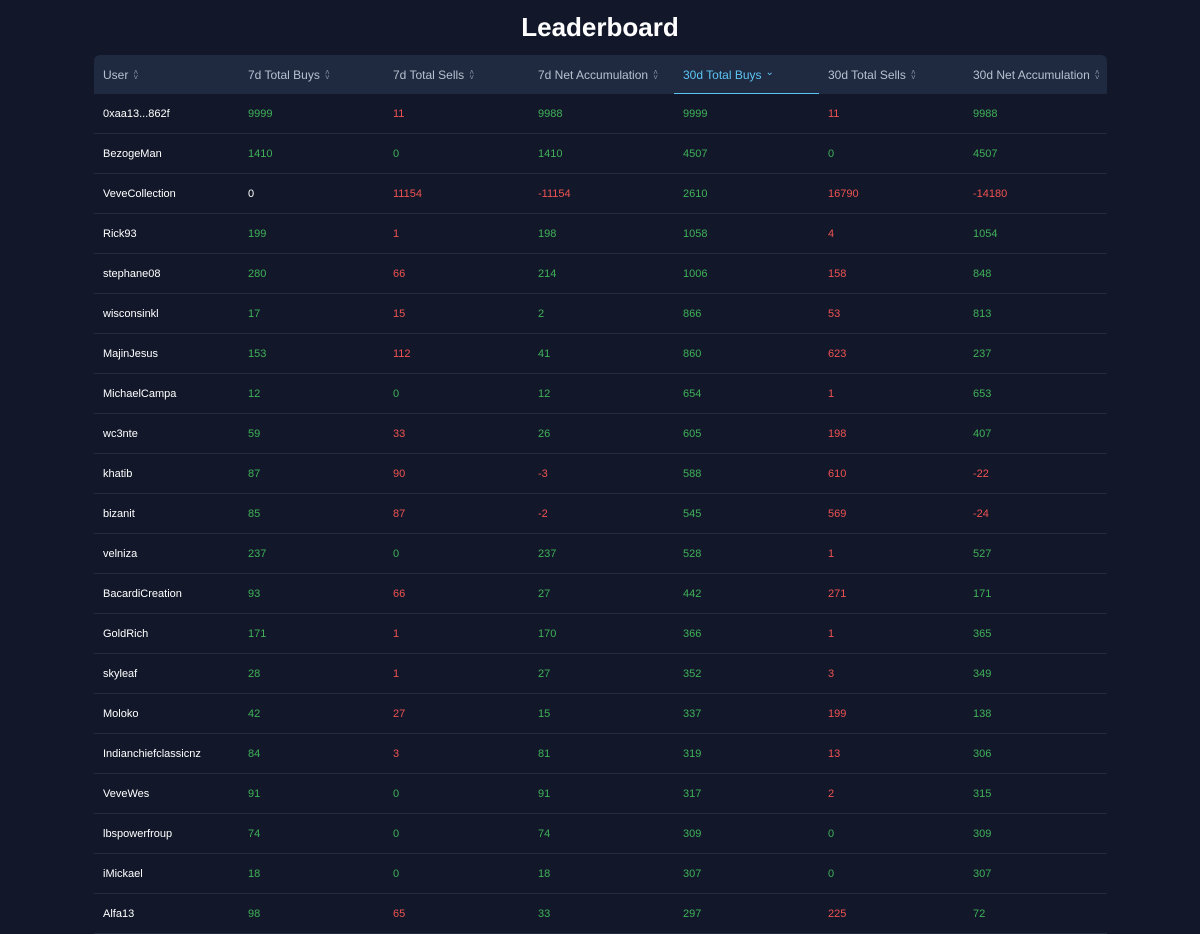 This screenshot has height=934, width=1200. Describe the element at coordinates (257, 233) in the screenshot. I see `cell-7d-total-buys: 199` at that location.